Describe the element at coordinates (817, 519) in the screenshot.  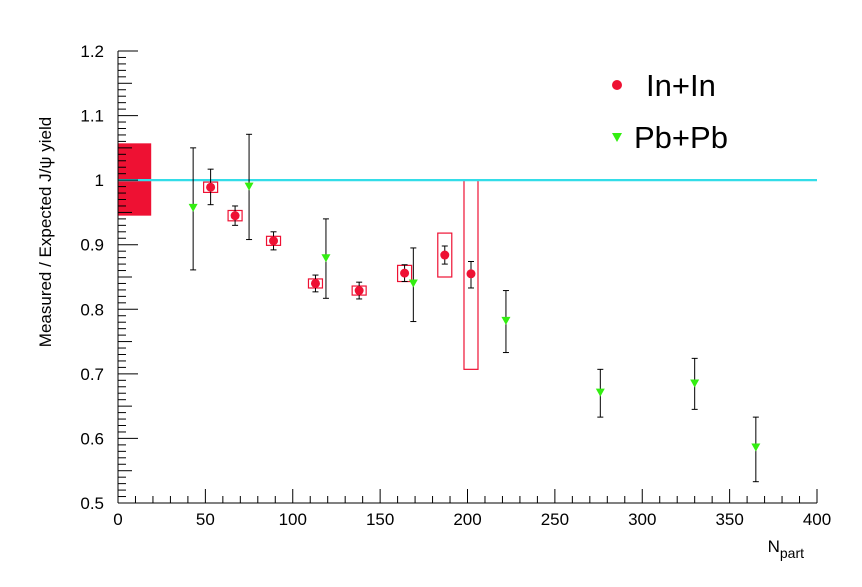
I see `x-tick-label: 400` at that location.